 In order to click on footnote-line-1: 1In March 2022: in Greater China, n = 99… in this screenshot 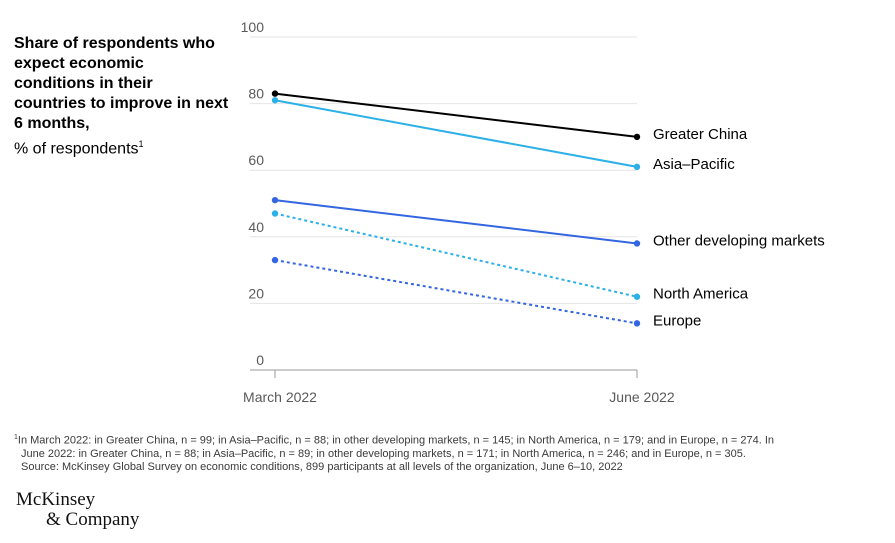, I will do `click(449, 439)`.